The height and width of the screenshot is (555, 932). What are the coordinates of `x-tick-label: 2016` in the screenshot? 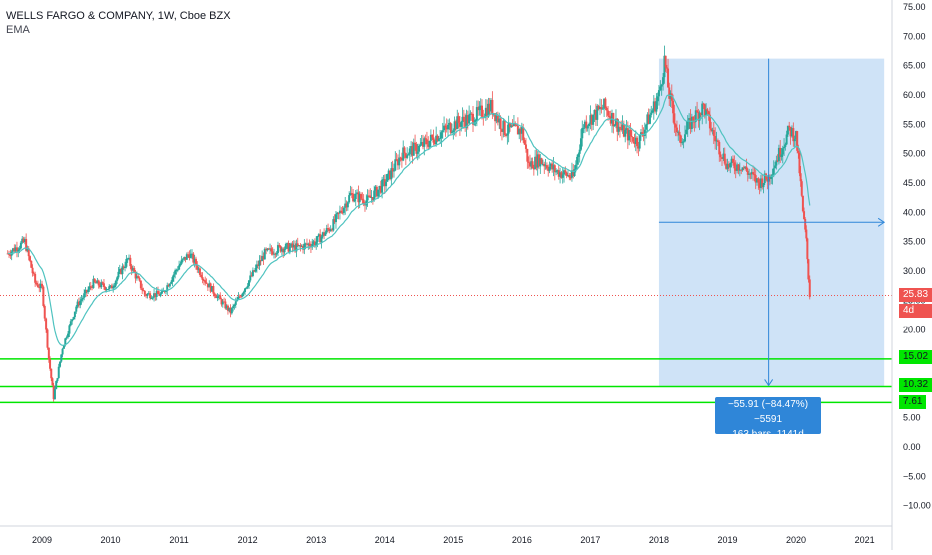 It's located at (522, 540).